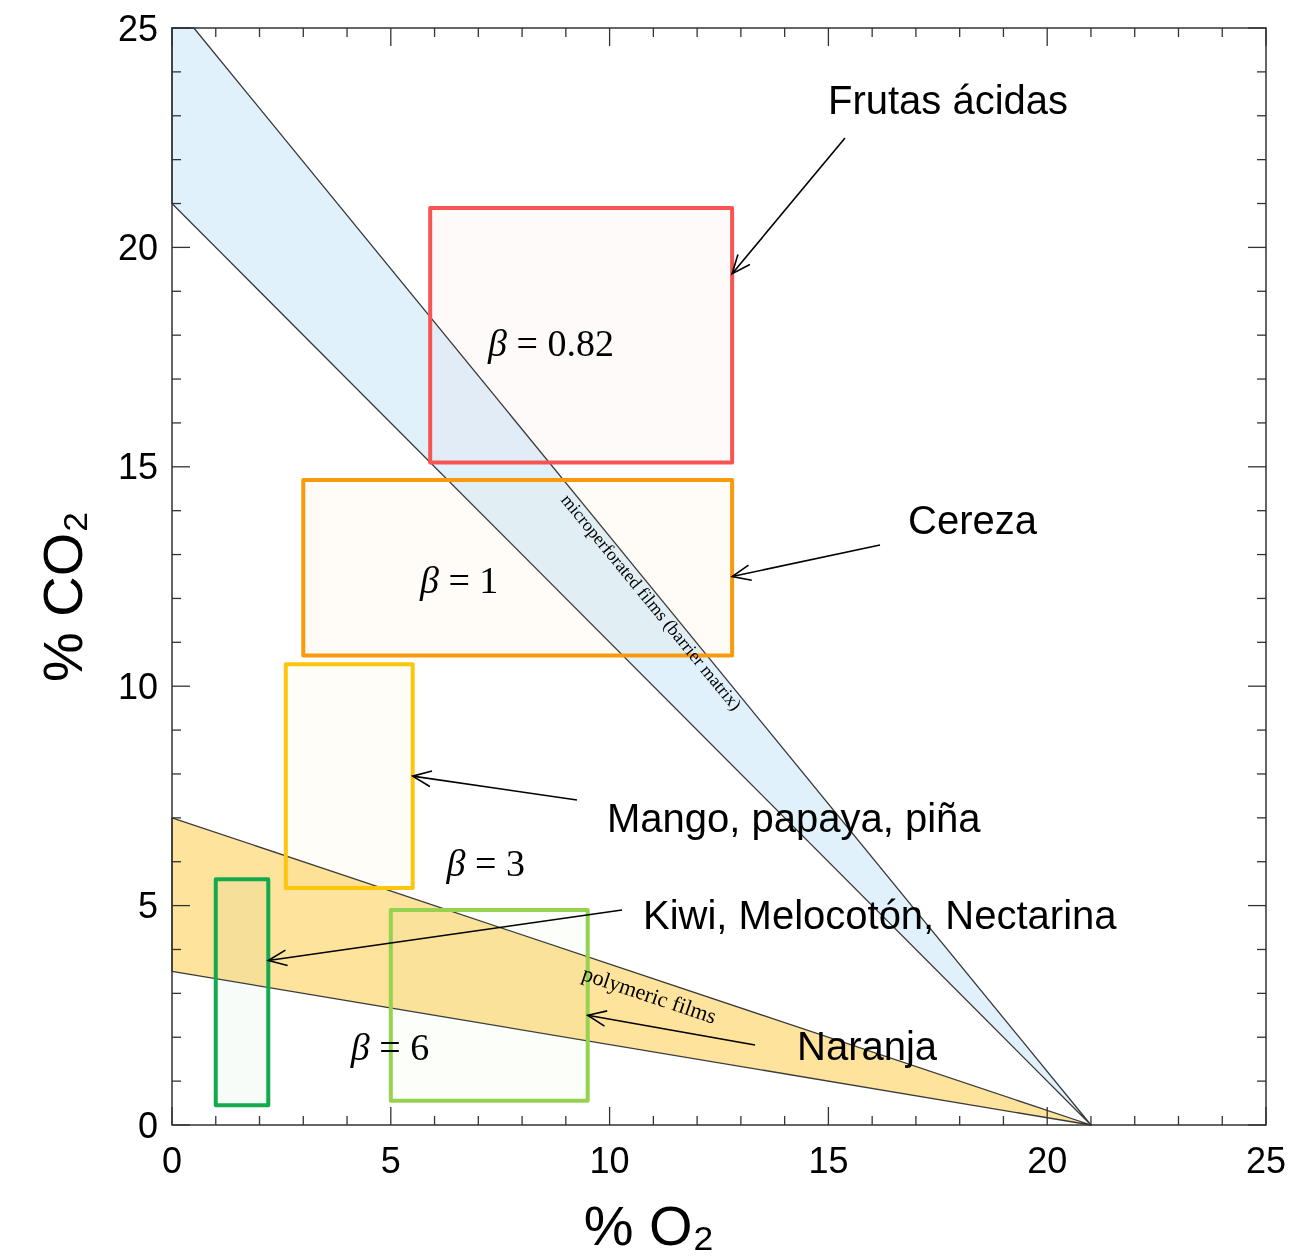  Describe the element at coordinates (649, 1225) in the screenshot. I see `x-axis-title: % O₂` at that location.